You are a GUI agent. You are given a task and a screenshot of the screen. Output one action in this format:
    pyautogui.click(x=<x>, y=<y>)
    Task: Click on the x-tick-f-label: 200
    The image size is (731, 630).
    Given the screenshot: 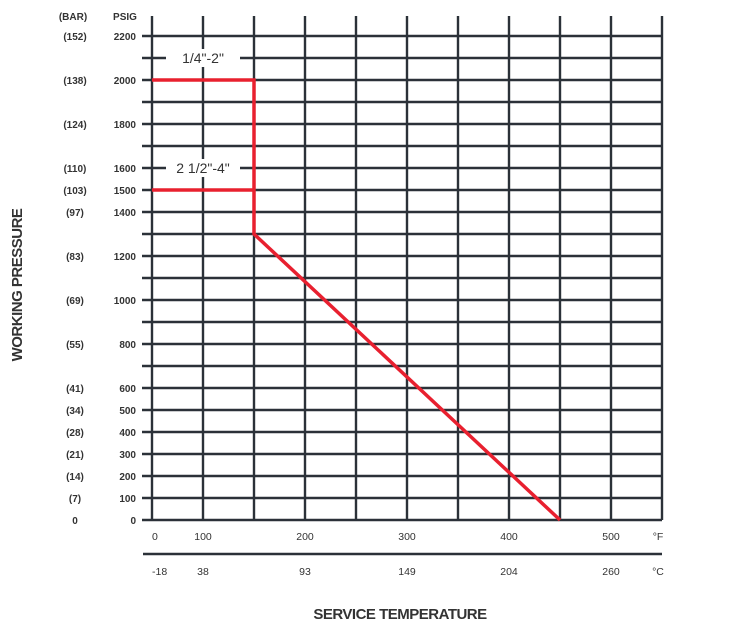 What is the action you would take?
    pyautogui.click(x=305, y=537)
    